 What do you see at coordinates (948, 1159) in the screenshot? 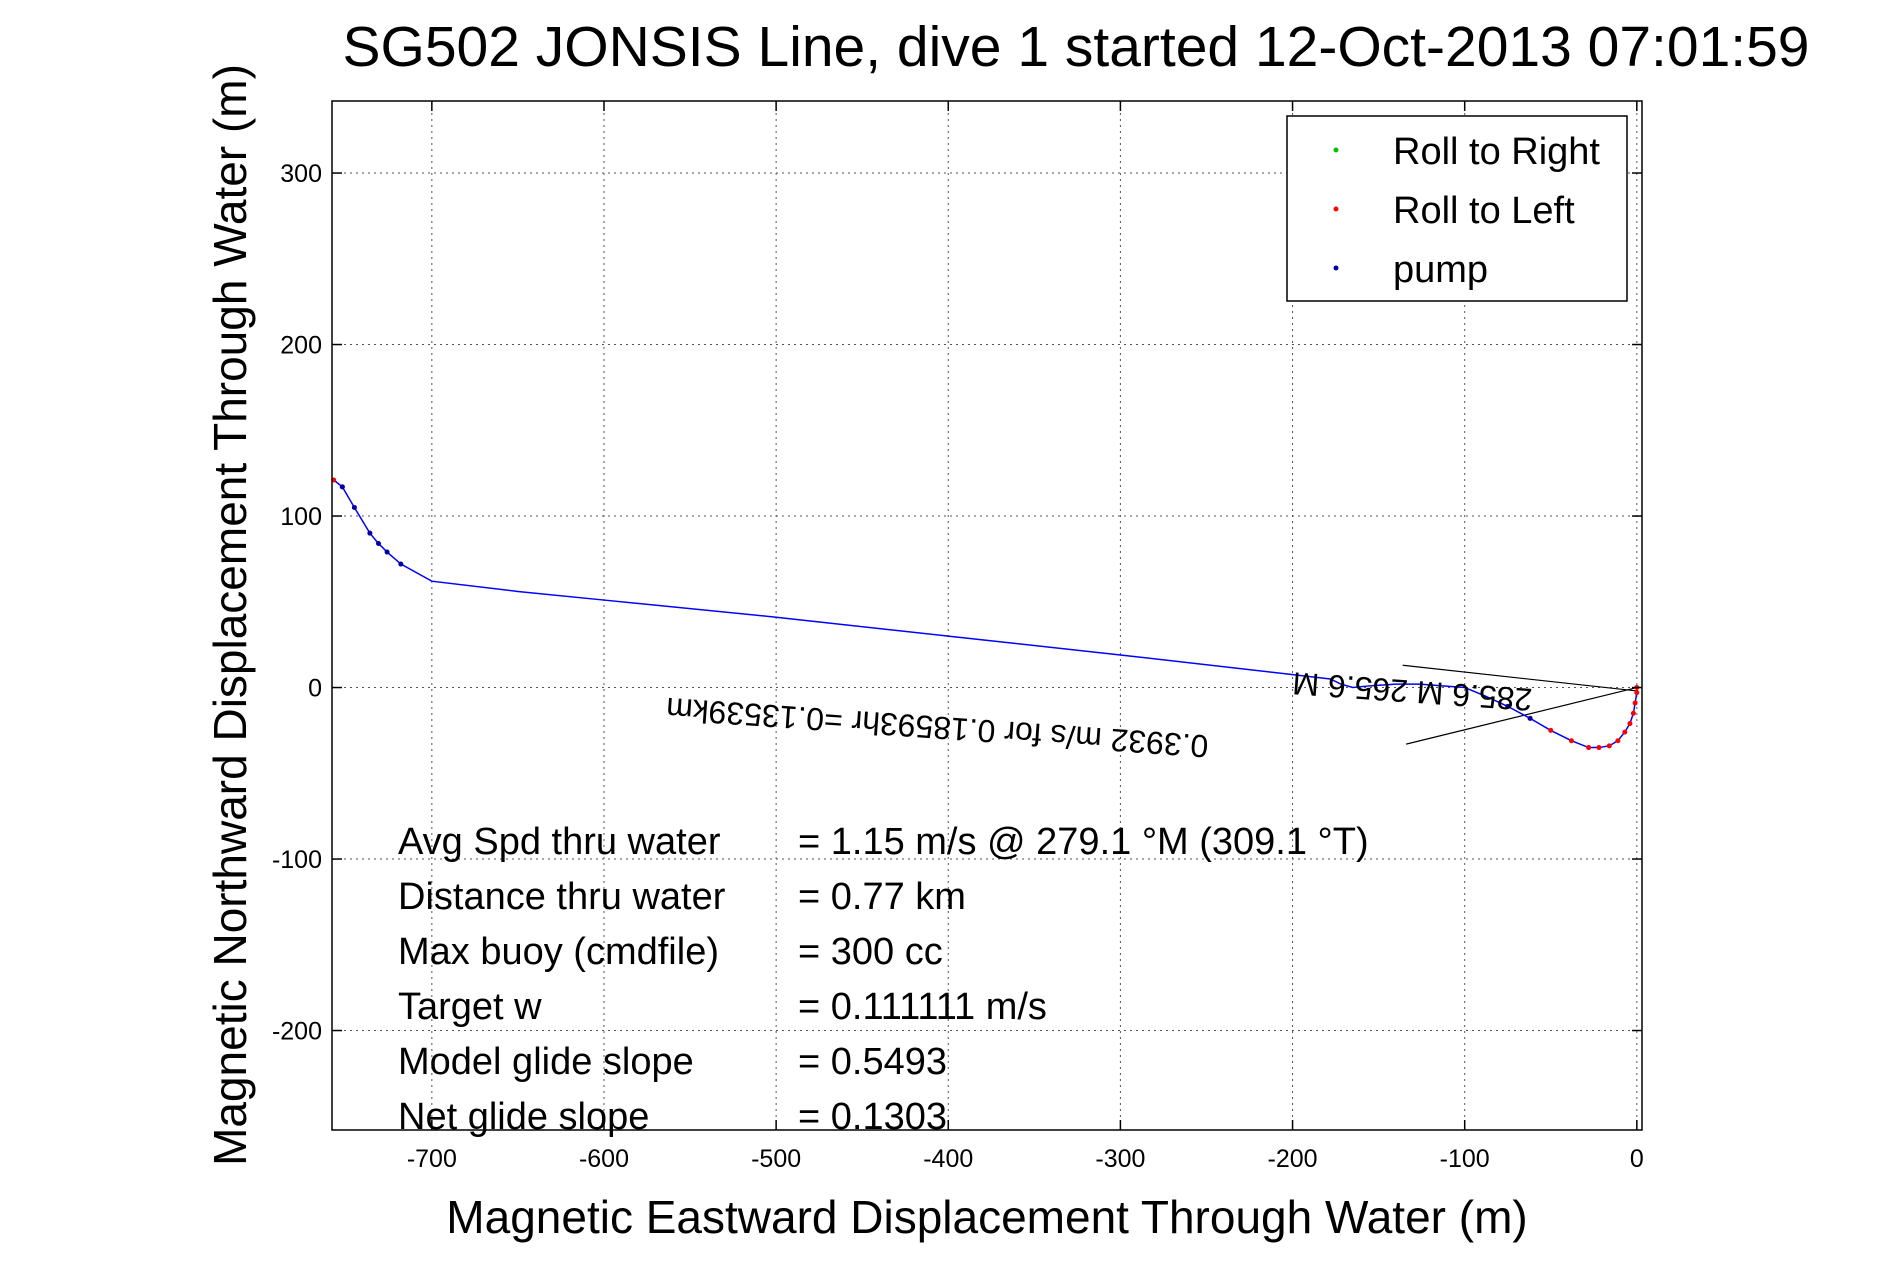
I see `x-tick-label: -400` at bounding box center [948, 1159].